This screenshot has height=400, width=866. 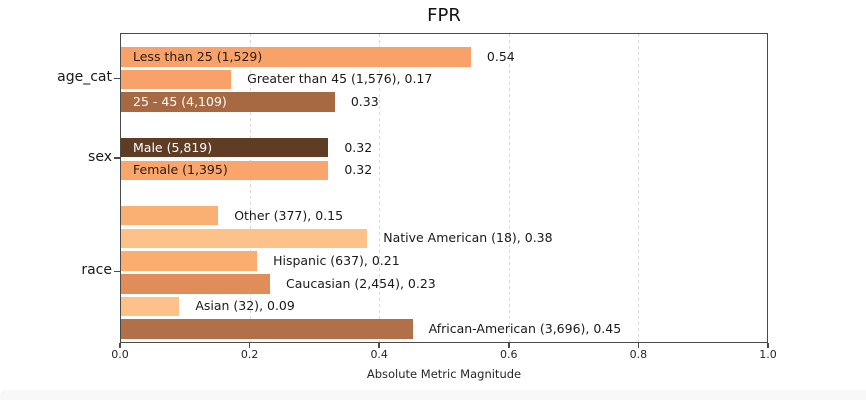 I want to click on bar-inside-label: Less than 25 (1,529), so click(x=198, y=56).